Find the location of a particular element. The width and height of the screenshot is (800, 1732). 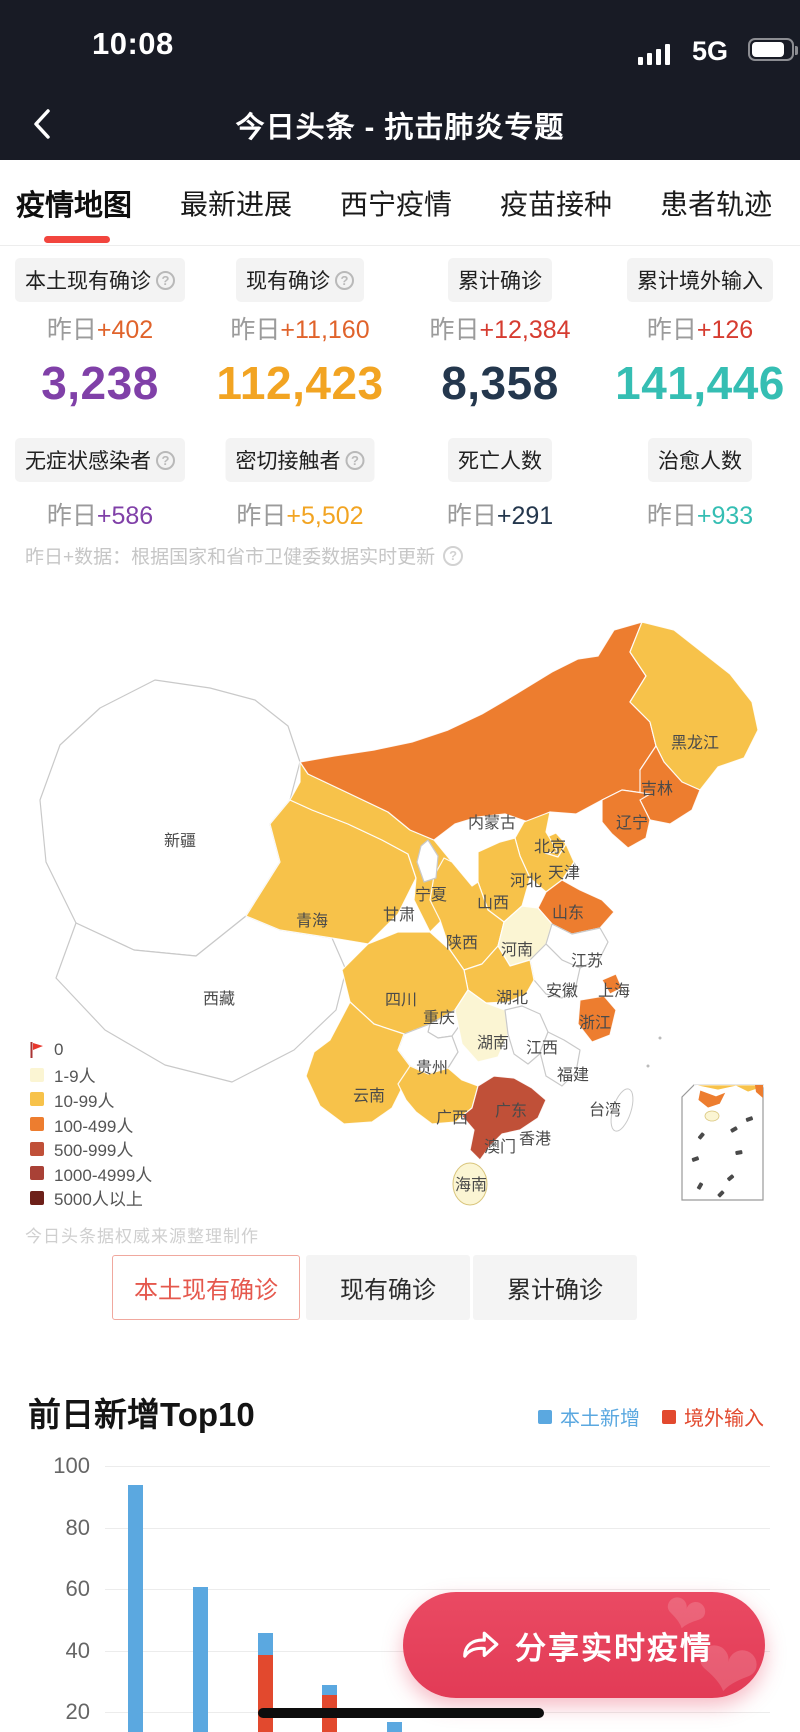

province-label-辽宁: 辽宁 is located at coordinates (632, 823).